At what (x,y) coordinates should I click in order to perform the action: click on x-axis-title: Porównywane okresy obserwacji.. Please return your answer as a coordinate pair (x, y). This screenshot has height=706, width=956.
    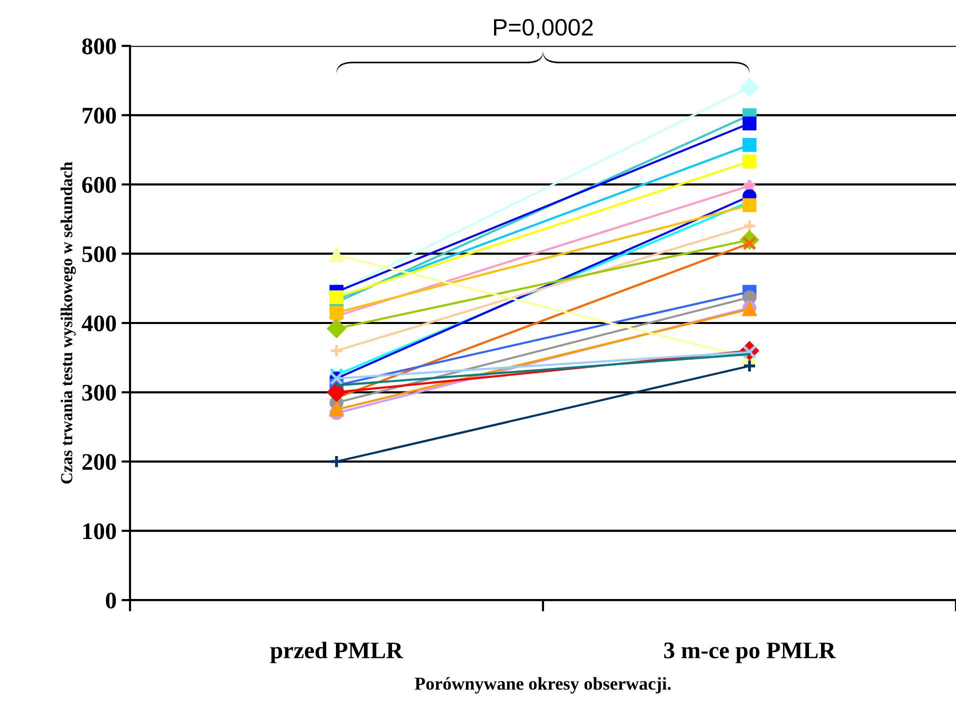
    Looking at the image, I should click on (542, 685).